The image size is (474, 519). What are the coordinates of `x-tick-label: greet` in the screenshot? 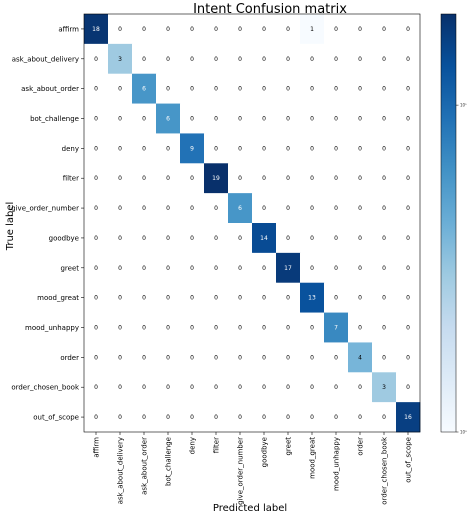 It's located at (289, 446).